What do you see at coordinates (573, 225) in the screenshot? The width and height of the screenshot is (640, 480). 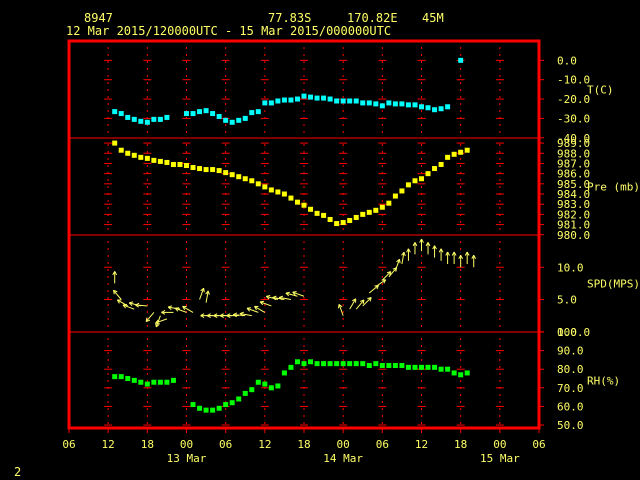 I see `y-tick-label: 981.0` at bounding box center [573, 225].